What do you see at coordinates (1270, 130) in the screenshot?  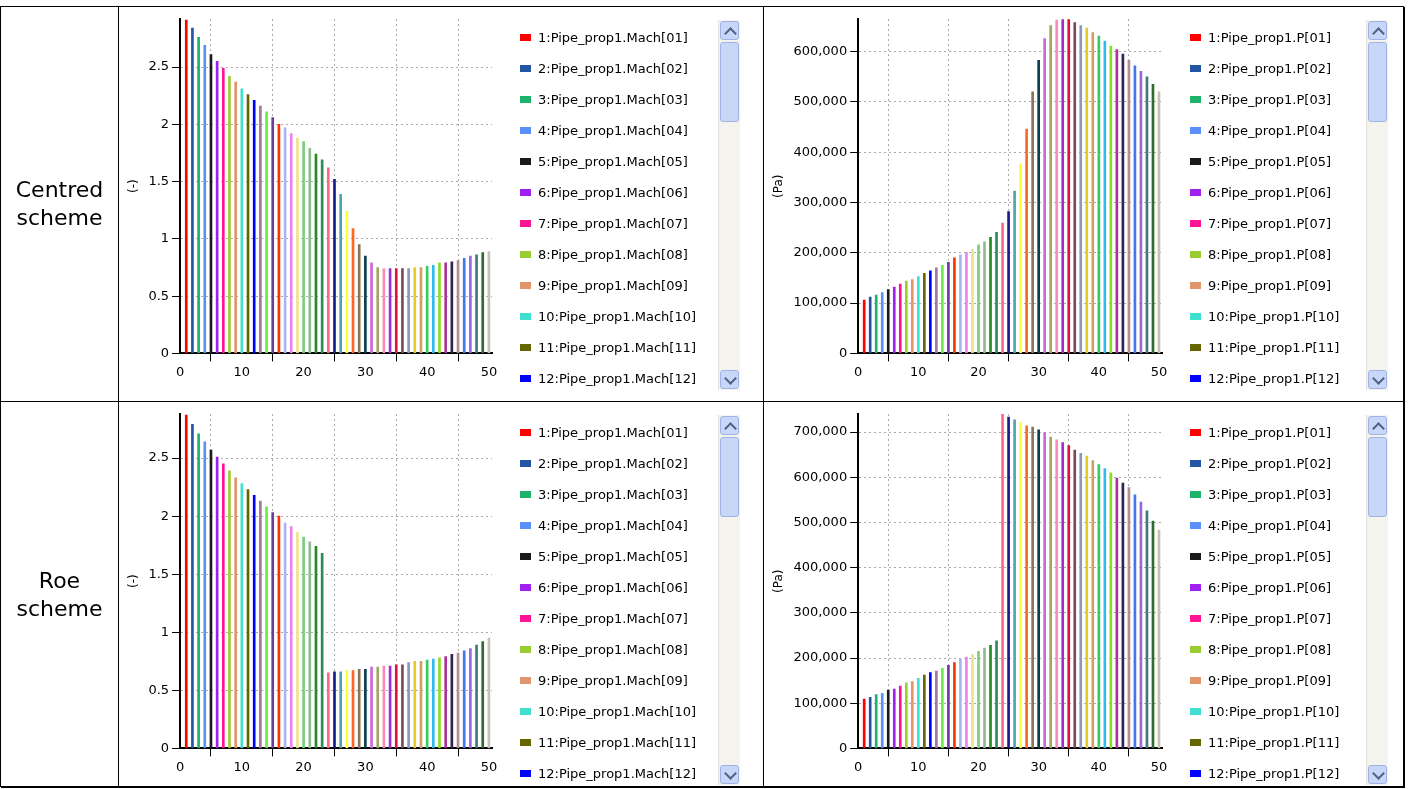 I see `legend-label: 4:Pipe_prop1.P[04]` at bounding box center [1270, 130].